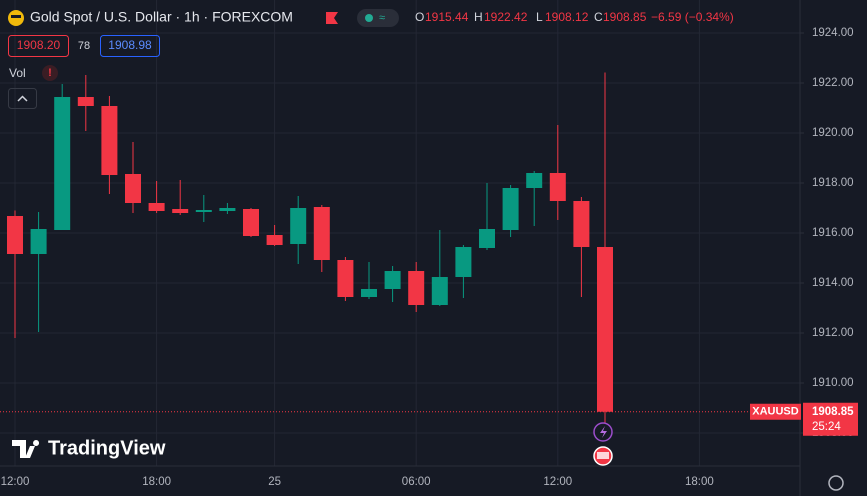 This screenshot has width=867, height=496. I want to click on open-label: O, so click(419, 17).